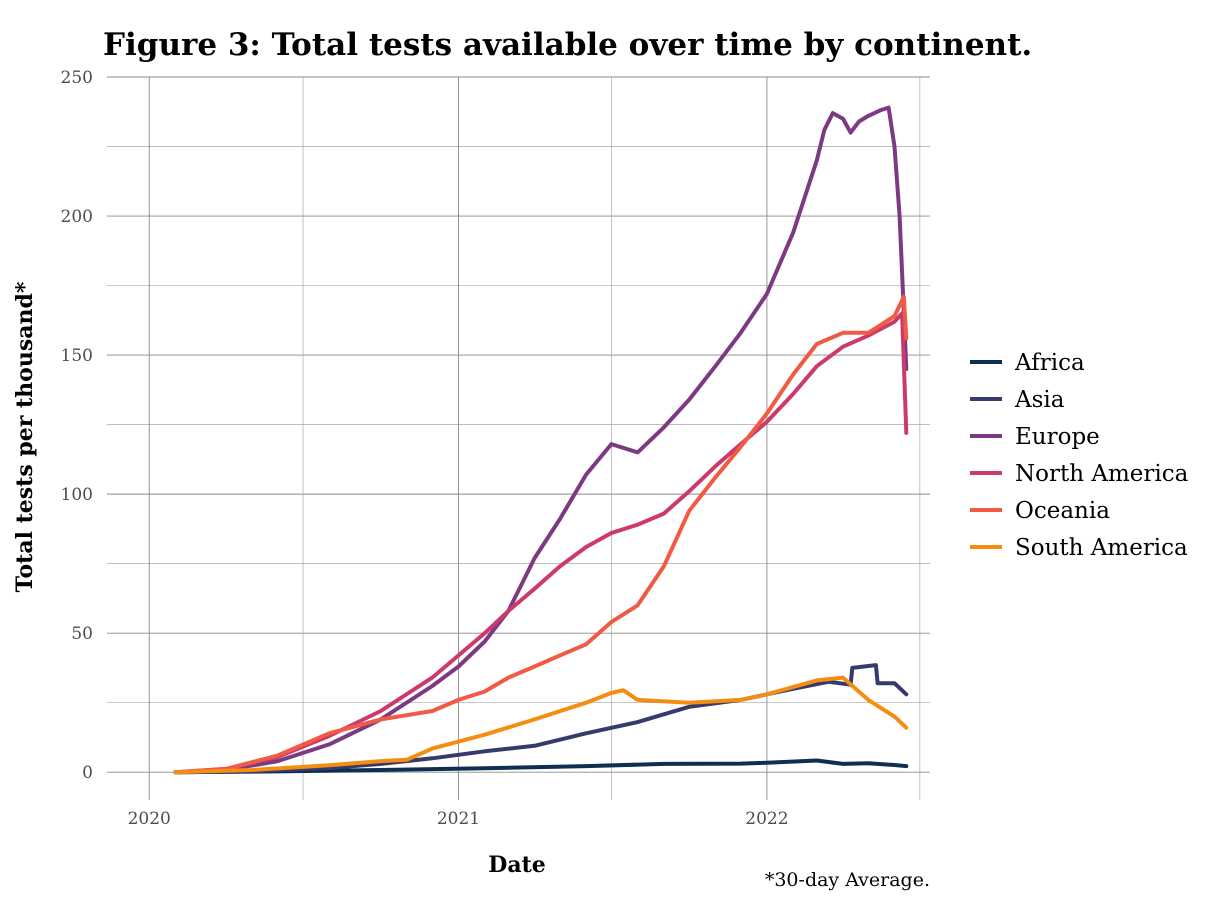 This screenshot has width=1228, height=921. I want to click on chart-caption: *30-day Average., so click(847, 880).